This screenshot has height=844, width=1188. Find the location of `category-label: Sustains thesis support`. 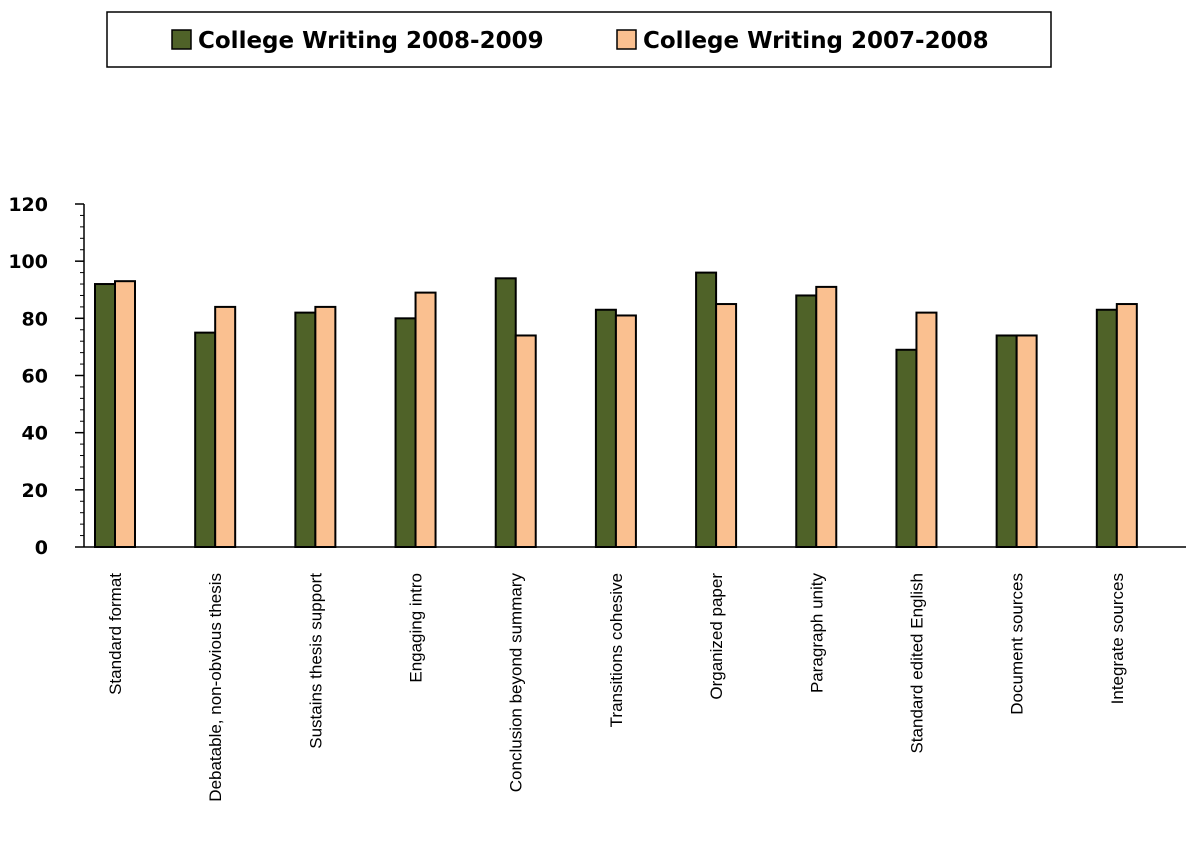

category-label: Sustains thesis support is located at coordinates (315, 661).